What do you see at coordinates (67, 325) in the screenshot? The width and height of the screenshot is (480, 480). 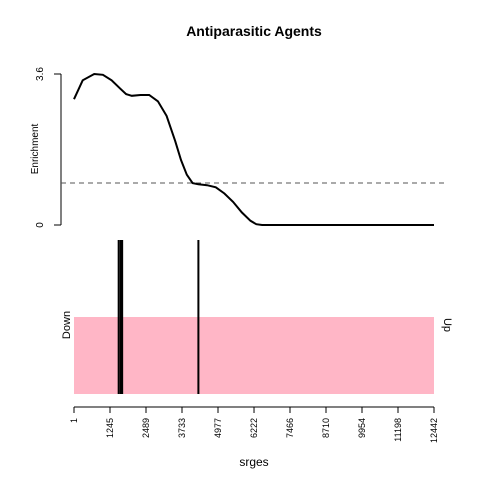 I see `down-label: Down` at bounding box center [67, 325].